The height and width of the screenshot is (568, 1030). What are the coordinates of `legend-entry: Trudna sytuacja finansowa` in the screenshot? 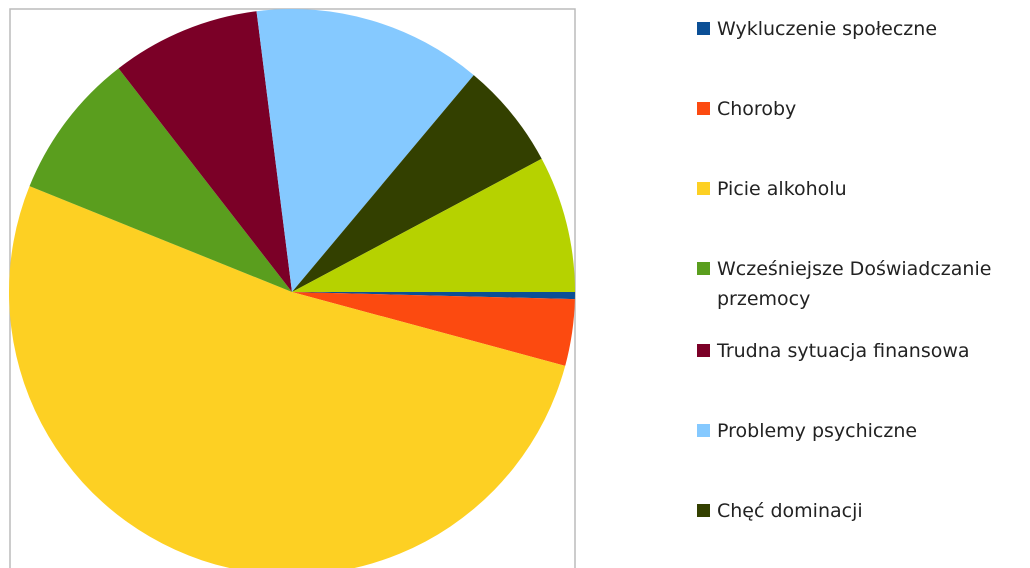 It's located at (862, 351).